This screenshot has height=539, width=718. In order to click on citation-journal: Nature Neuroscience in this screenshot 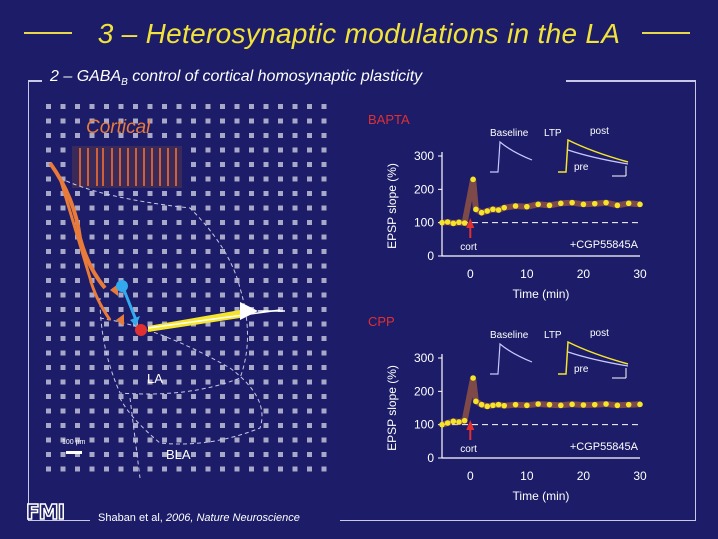, I will do `click(248, 518)`.